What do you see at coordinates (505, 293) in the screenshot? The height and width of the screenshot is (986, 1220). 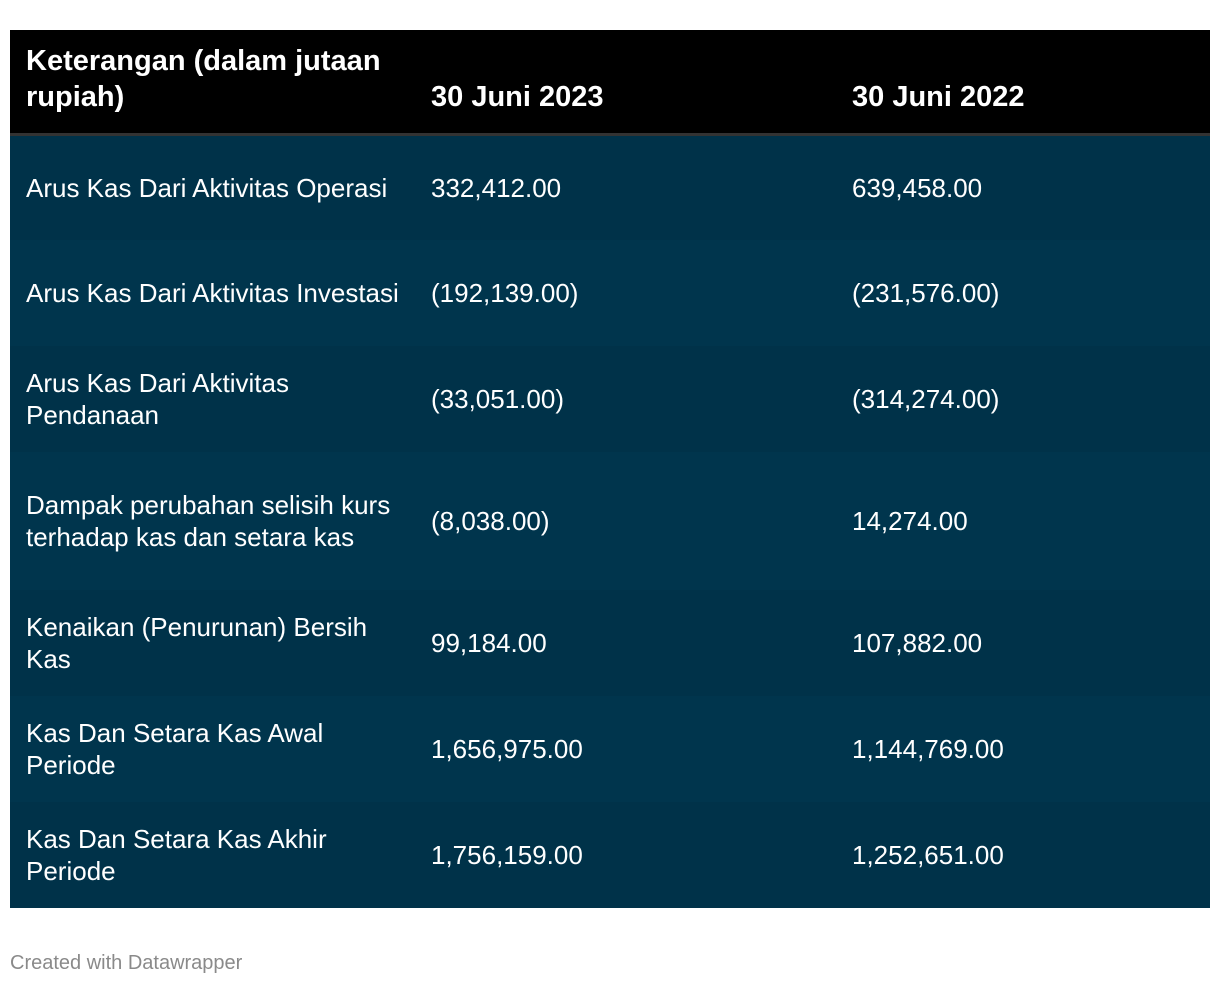 I see `value-2023: (192,139.00)` at bounding box center [505, 293].